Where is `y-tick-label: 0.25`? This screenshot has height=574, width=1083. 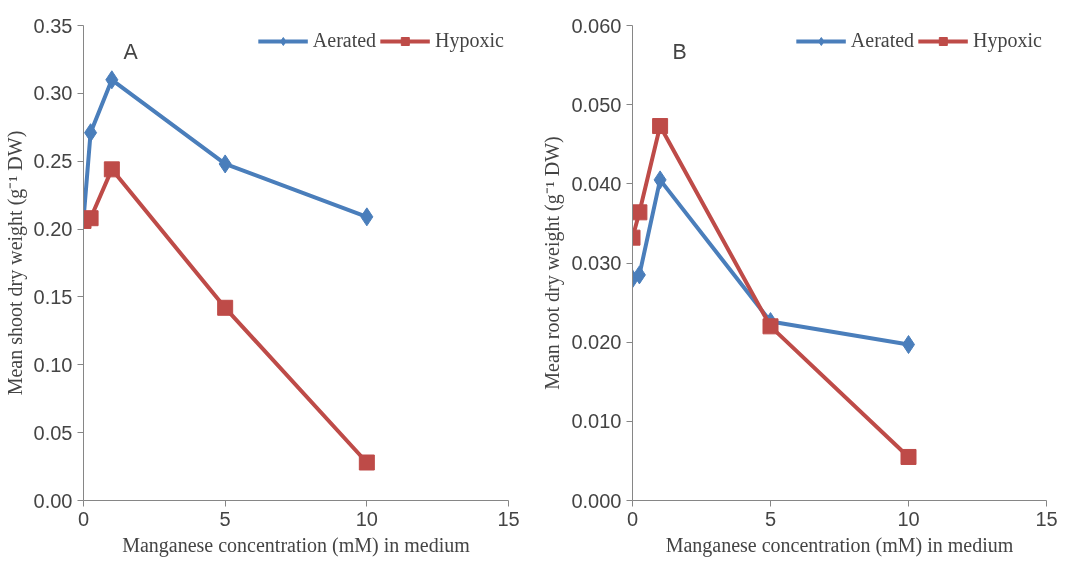
y-tick-label: 0.25 is located at coordinates (53, 161).